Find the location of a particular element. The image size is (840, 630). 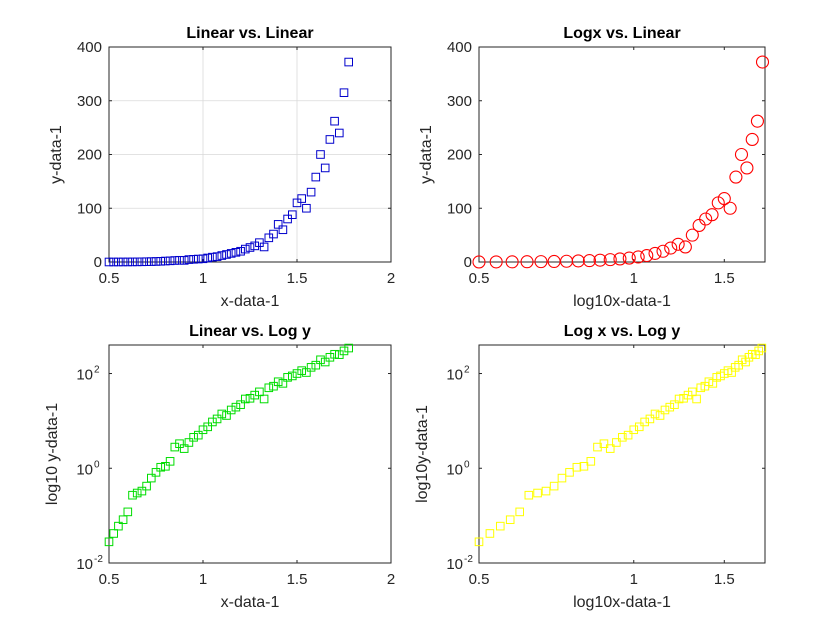

x-axis-label: x-data-1 is located at coordinates (250, 602).